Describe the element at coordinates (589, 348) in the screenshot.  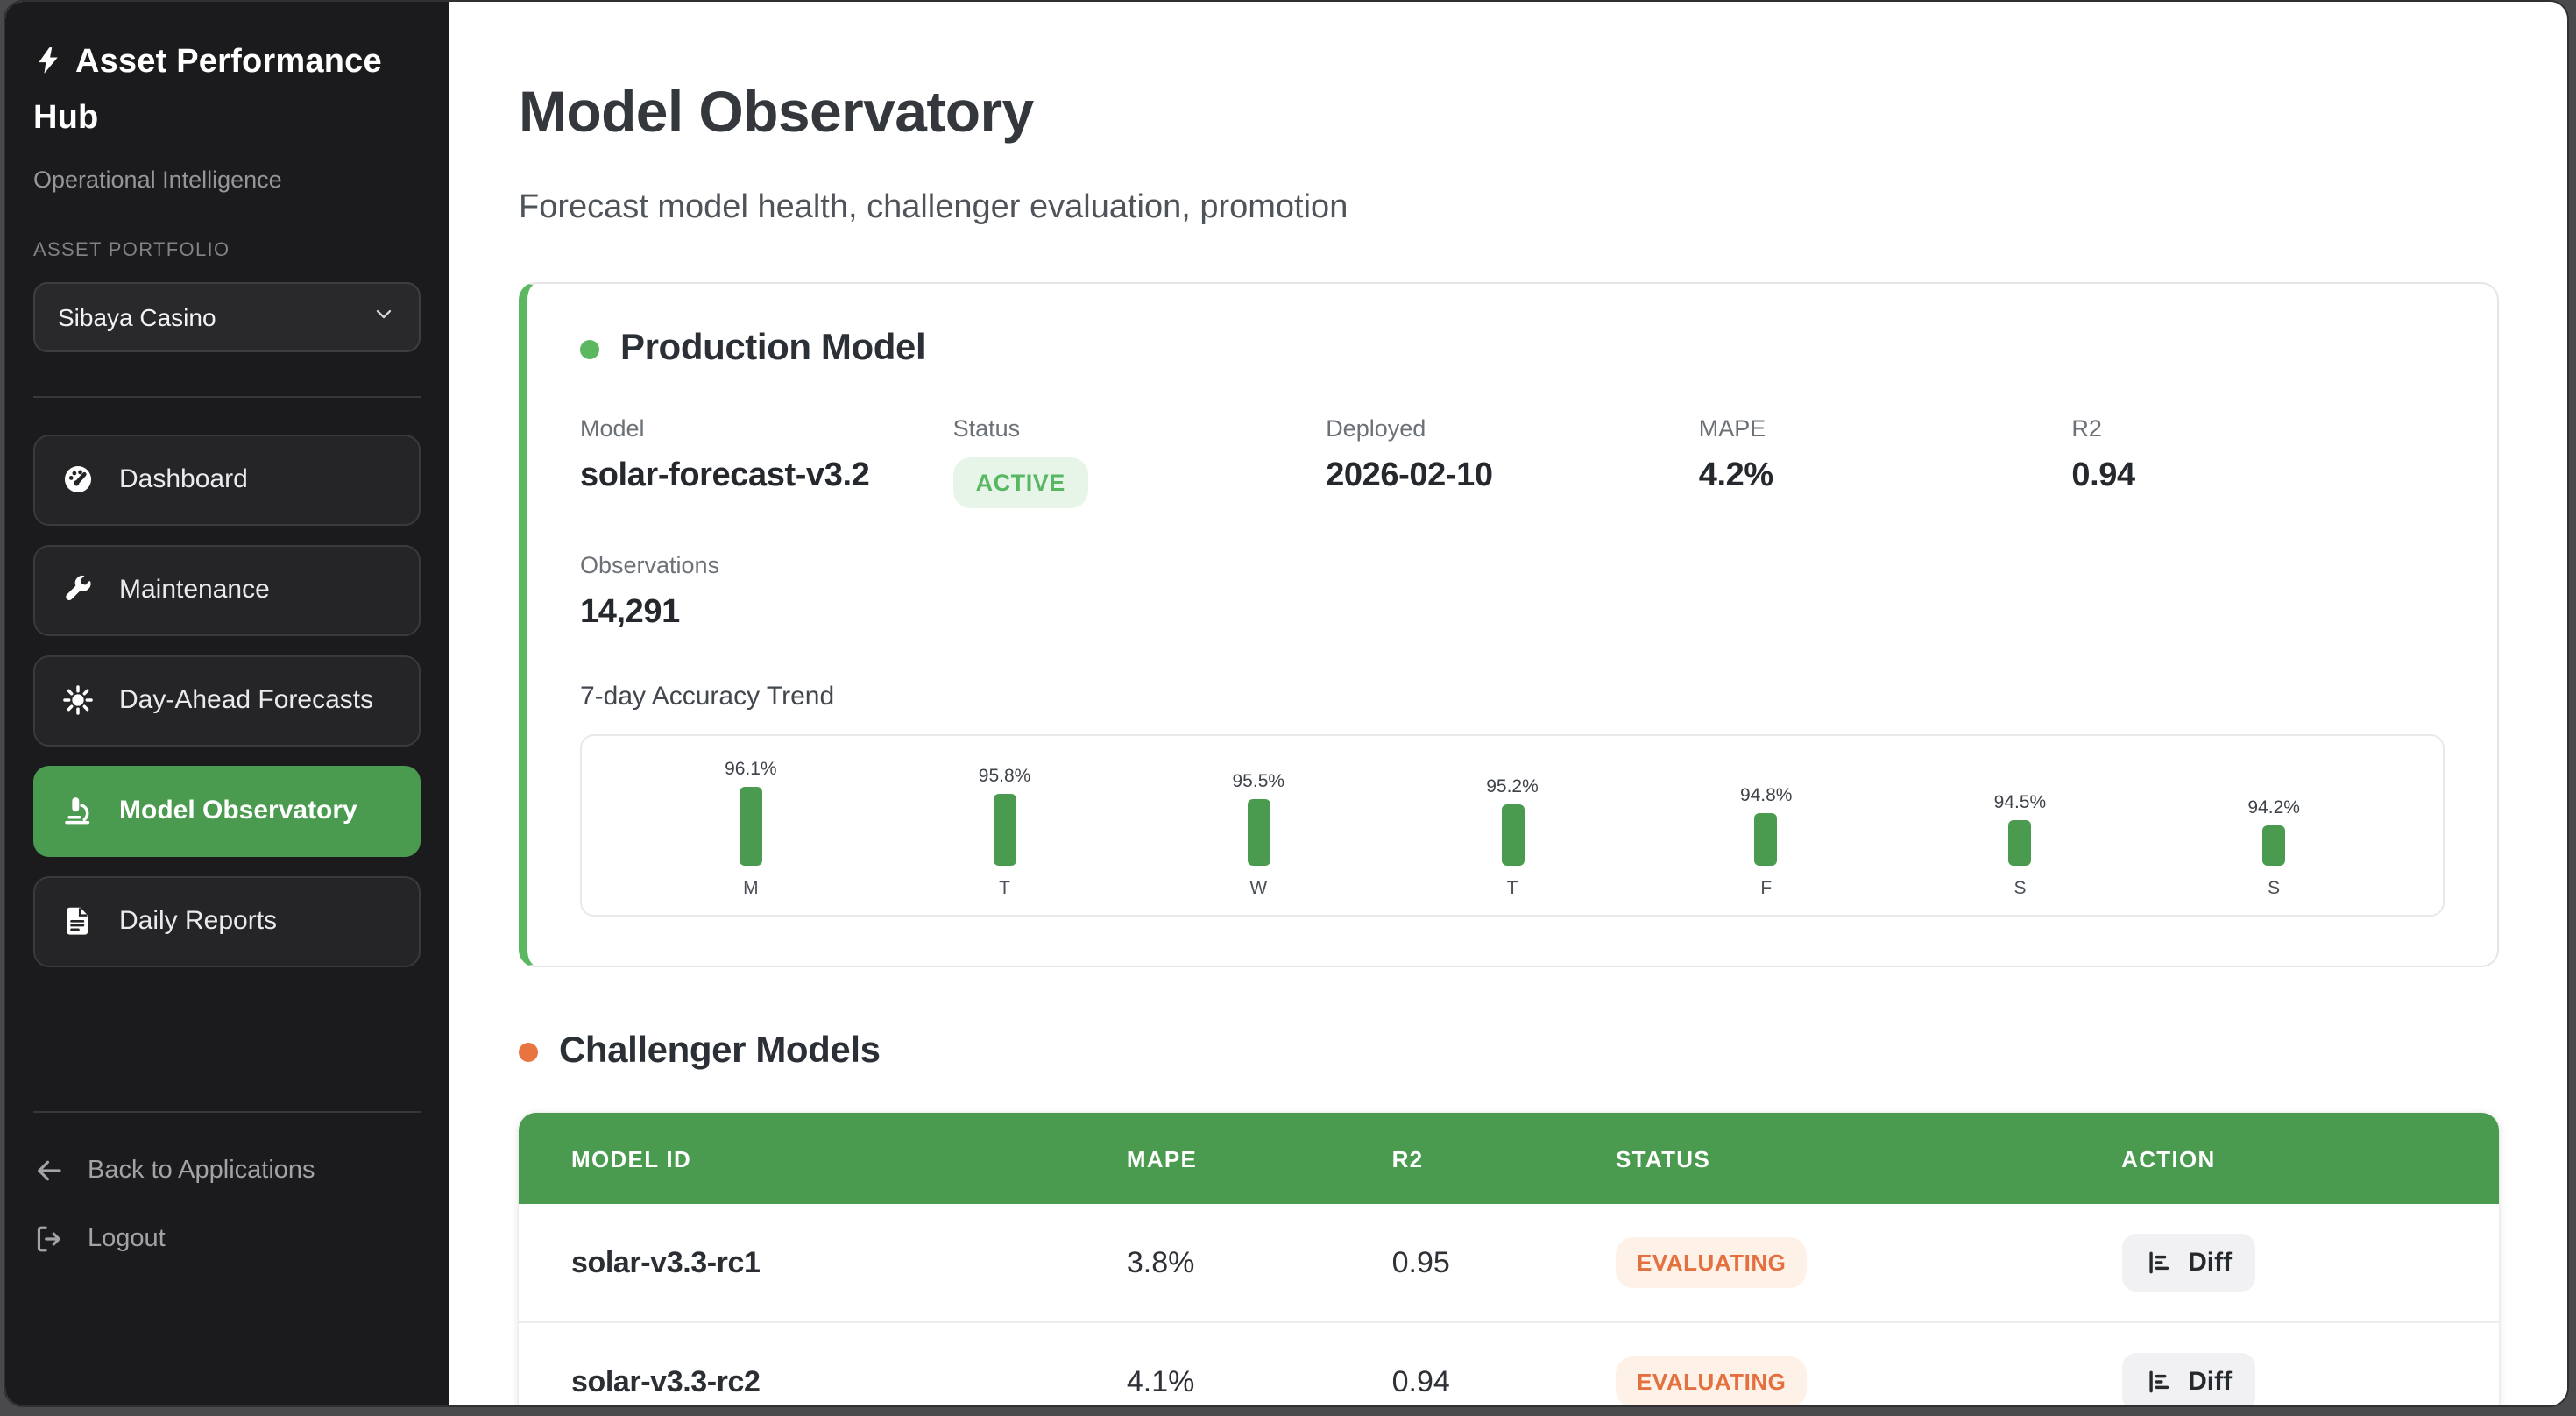
I see `green-status-dot` at that location.